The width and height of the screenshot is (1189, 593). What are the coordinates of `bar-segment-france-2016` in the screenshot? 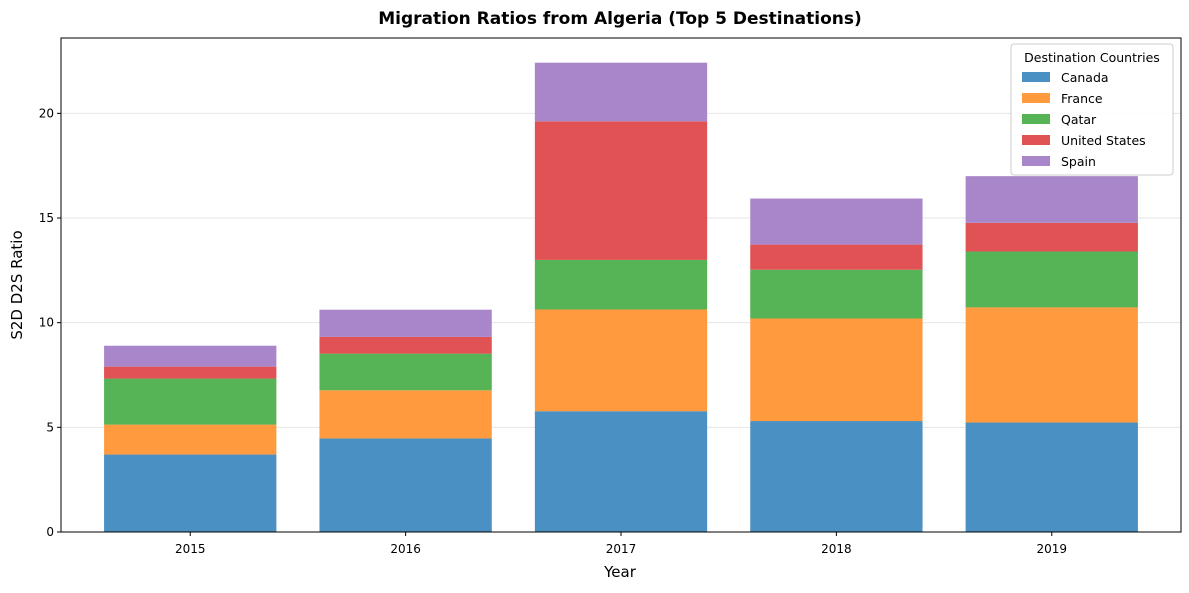 It's located at (405, 414).